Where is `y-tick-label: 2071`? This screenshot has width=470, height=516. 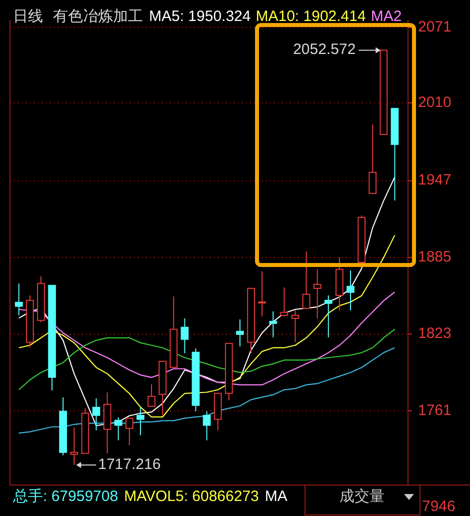 y-tick-label: 2071 is located at coordinates (435, 27).